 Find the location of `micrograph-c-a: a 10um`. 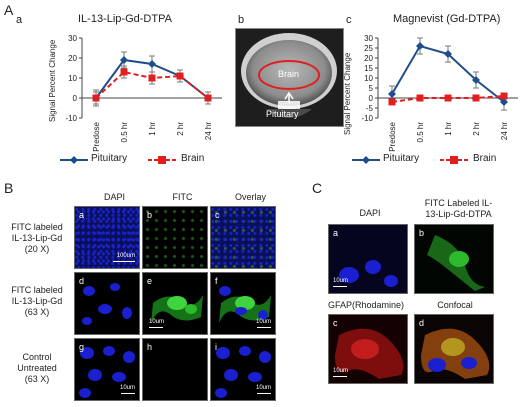

micrograph-c-a: a 10um is located at coordinates (368, 259).